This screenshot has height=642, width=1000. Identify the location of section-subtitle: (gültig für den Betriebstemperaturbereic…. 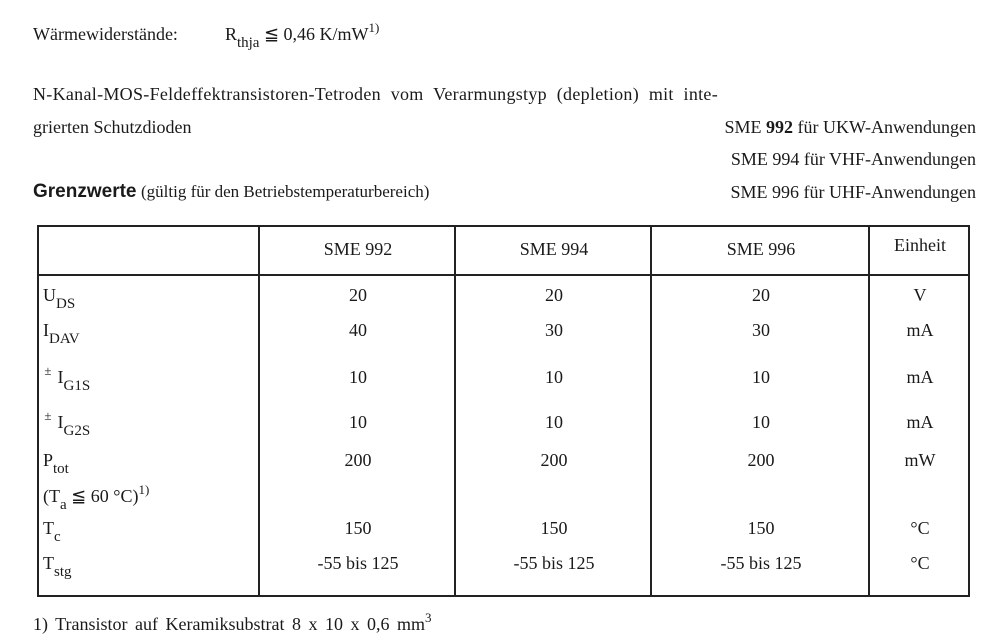
(285, 191).